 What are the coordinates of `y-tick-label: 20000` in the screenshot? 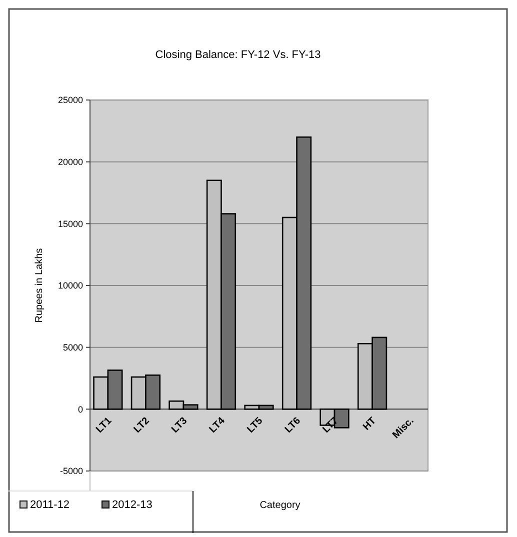 It's located at (70, 161).